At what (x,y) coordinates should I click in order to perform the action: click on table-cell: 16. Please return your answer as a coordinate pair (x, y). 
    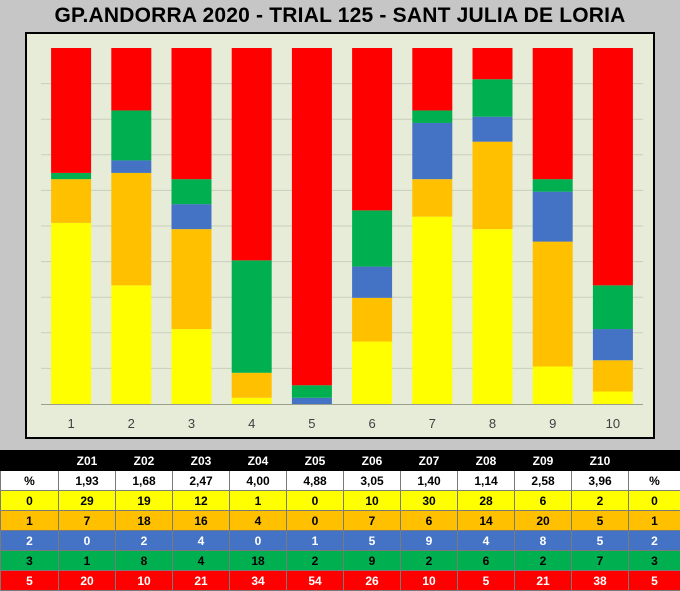
    Looking at the image, I should click on (201, 521).